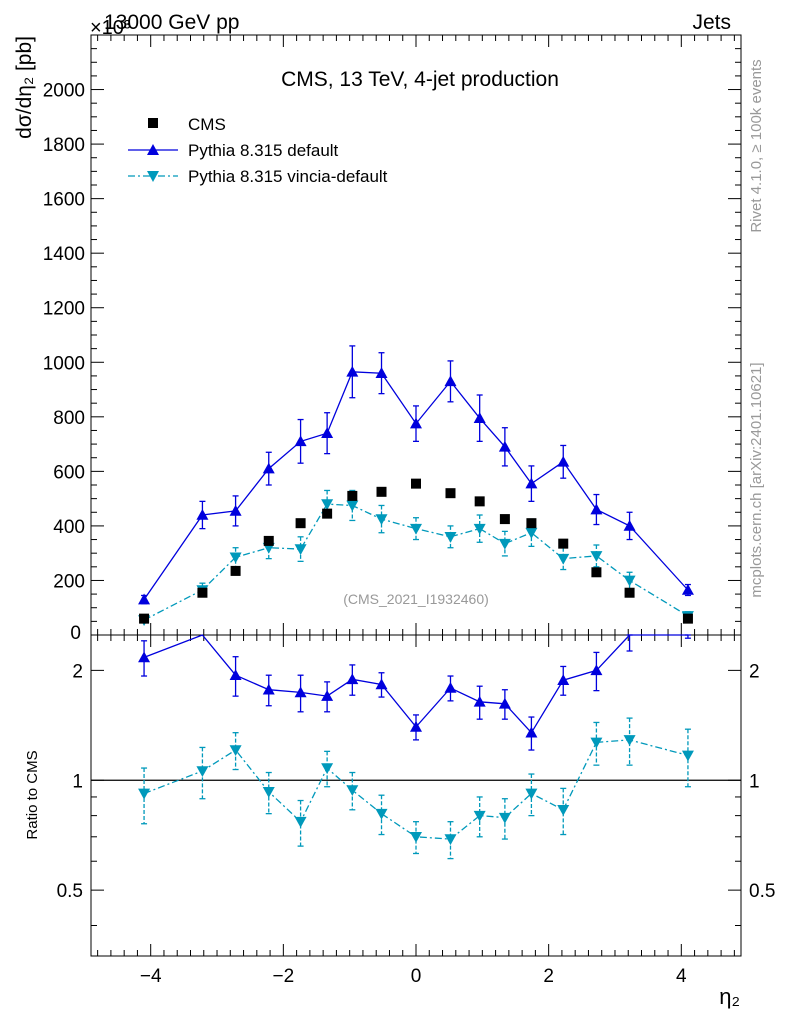 The image size is (786, 1024). Describe the element at coordinates (711, 22) in the screenshot. I see `category-label: Jets` at that location.